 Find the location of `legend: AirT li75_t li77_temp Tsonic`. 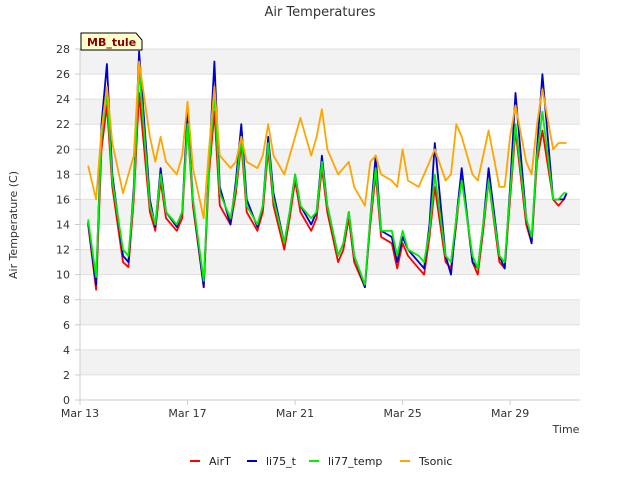

legend: AirT li75_t li77_temp Tsonic is located at coordinates (321, 461).